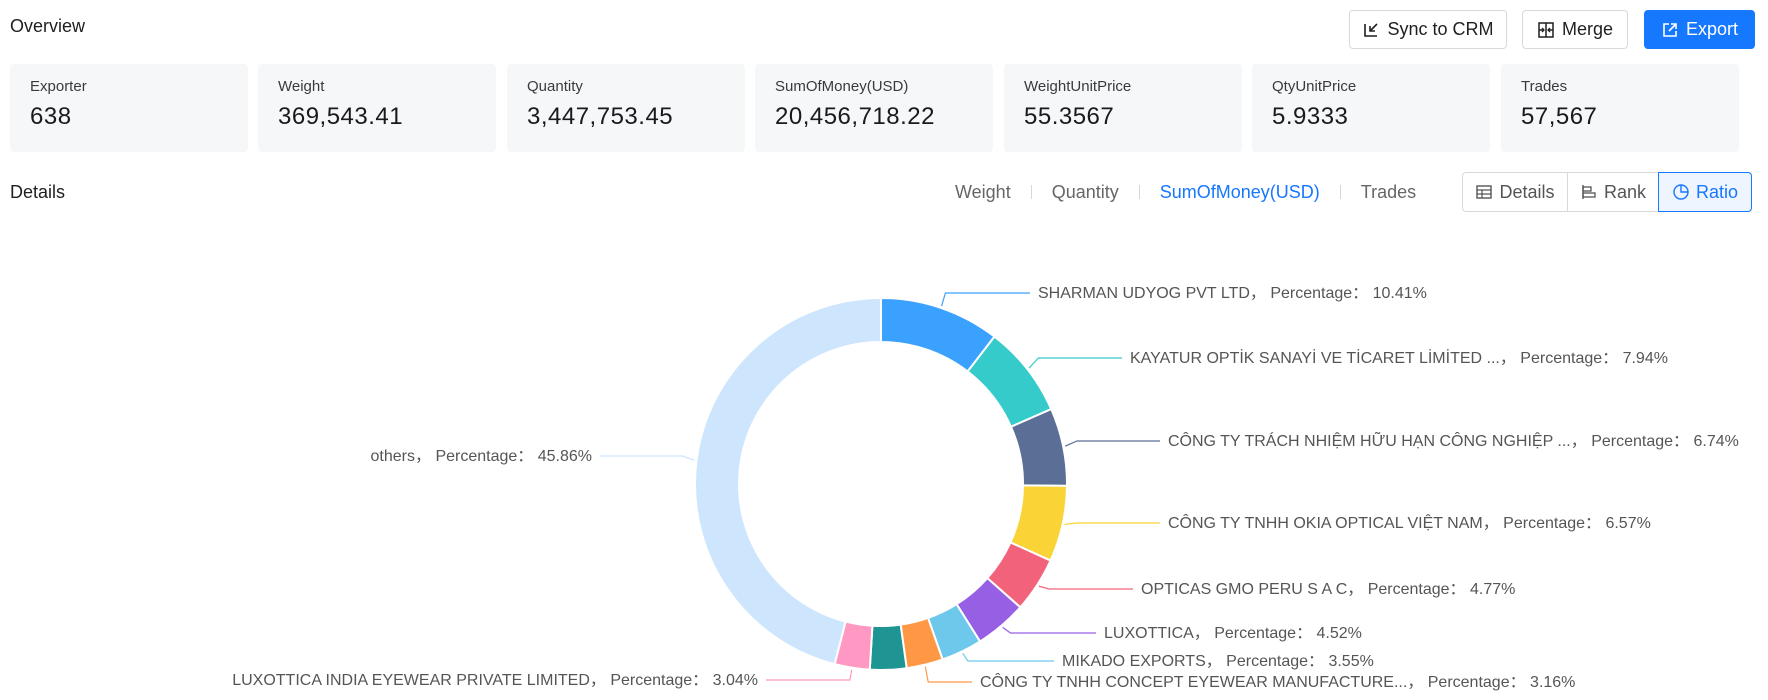 This screenshot has width=1768, height=700. What do you see at coordinates (1371, 29) in the screenshot?
I see `sync-icon` at bounding box center [1371, 29].